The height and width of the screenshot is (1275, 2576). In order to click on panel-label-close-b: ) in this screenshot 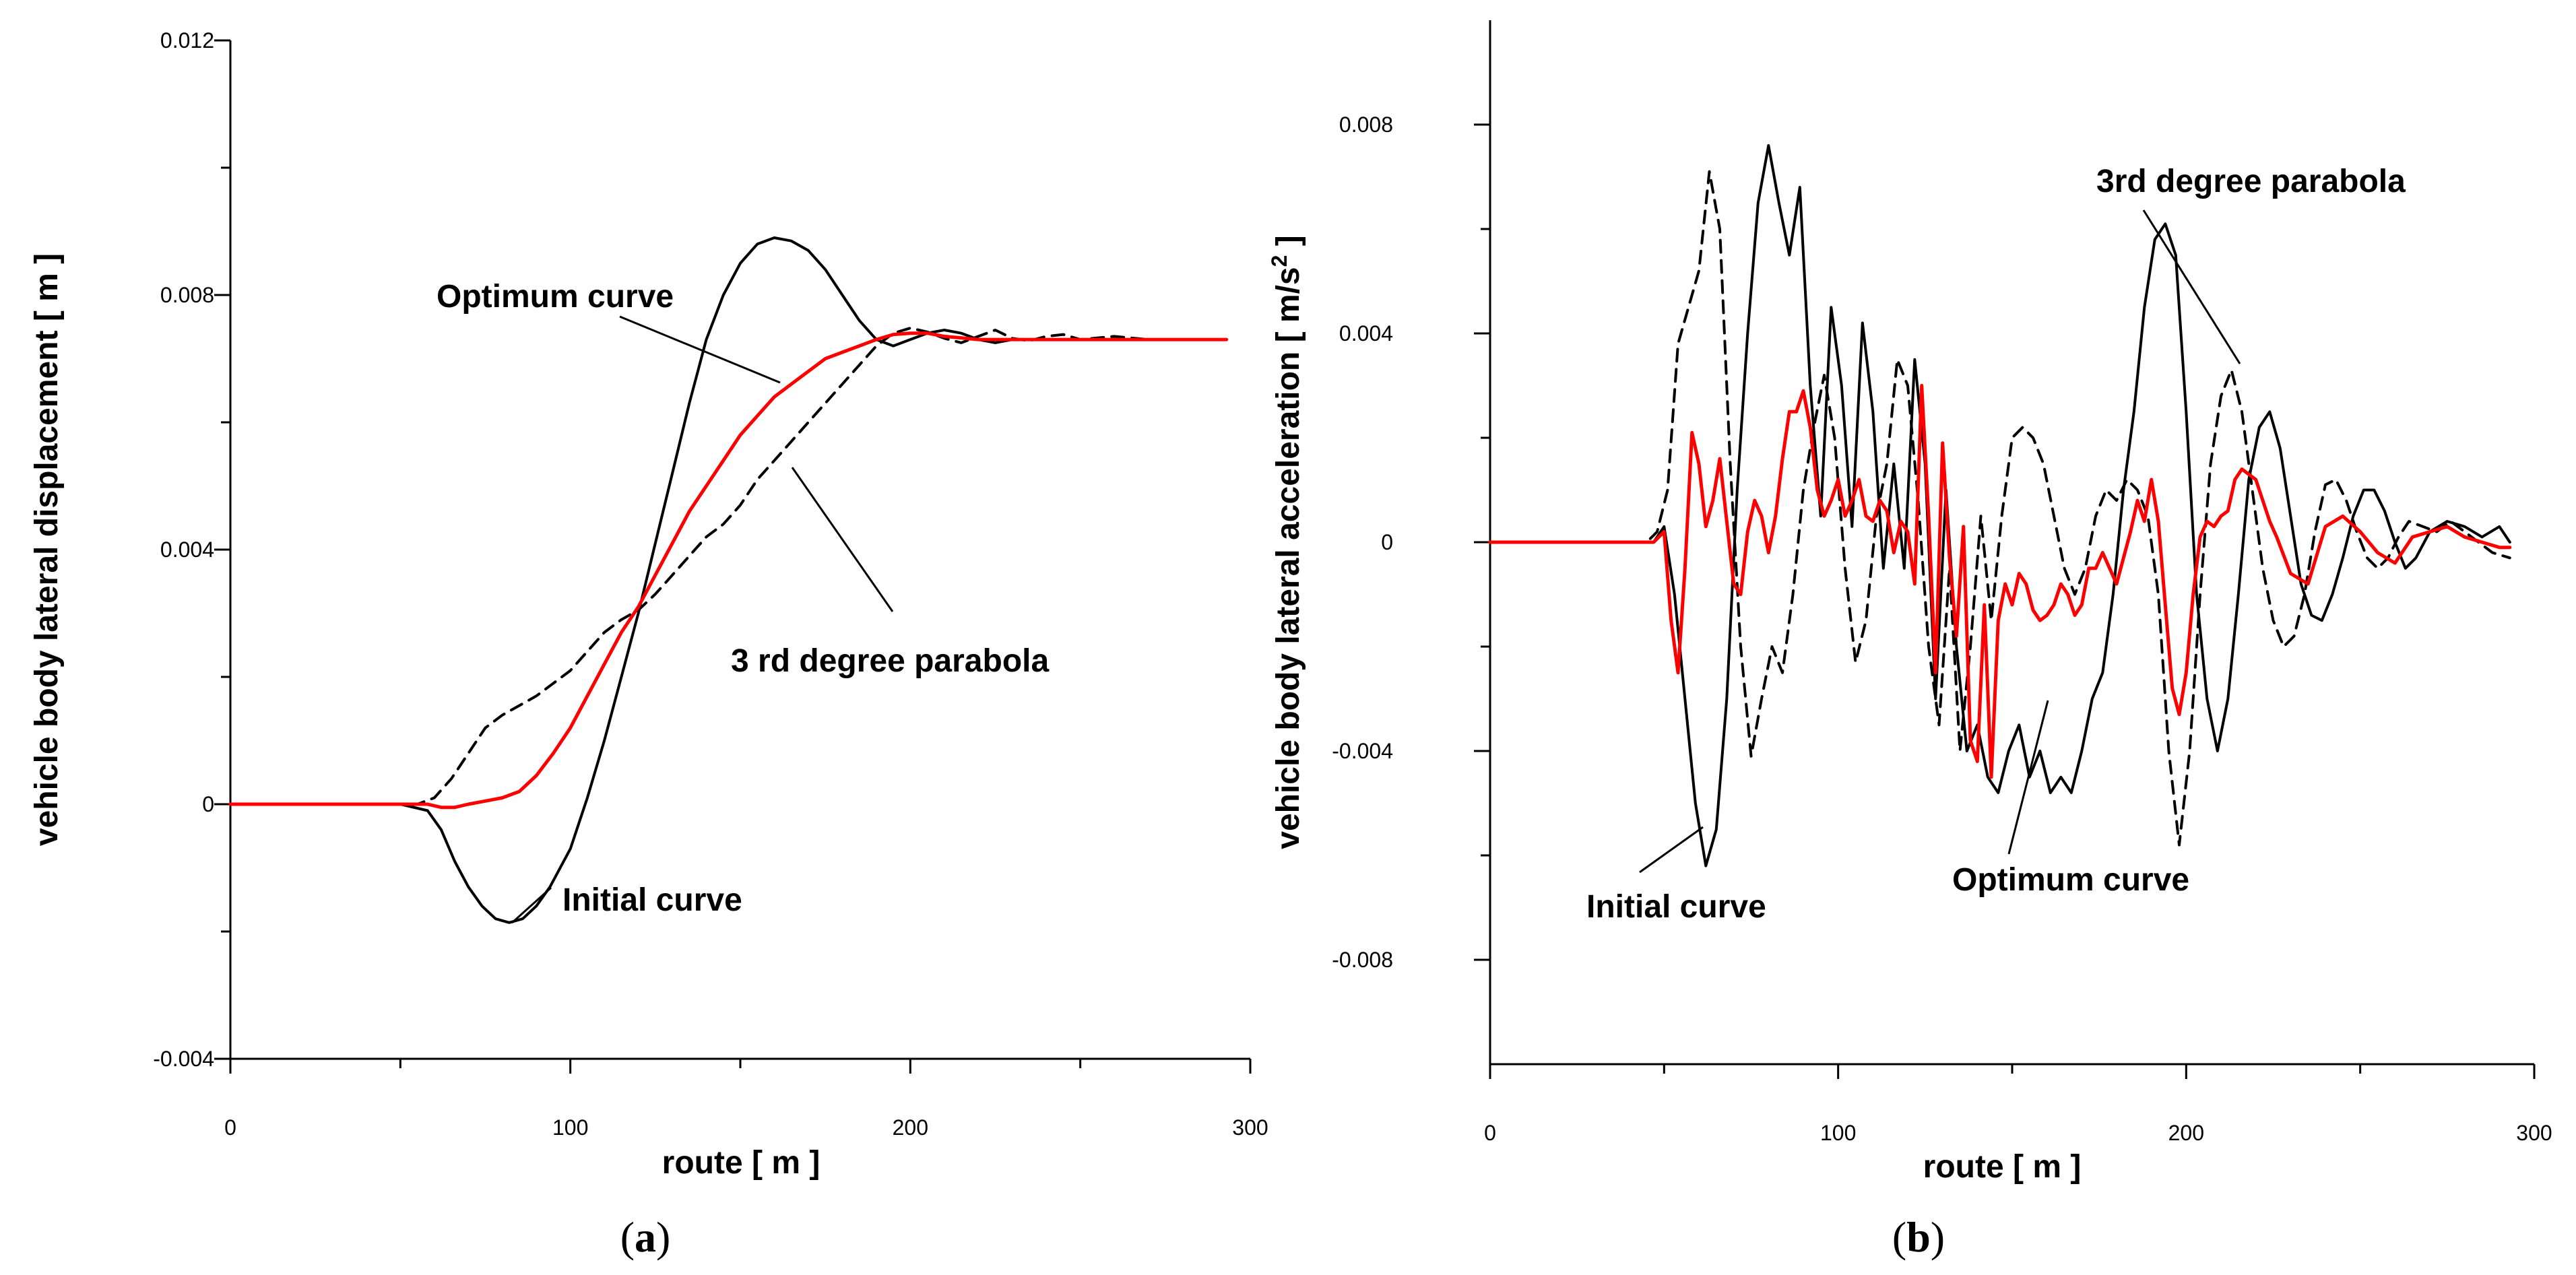, I will do `click(1938, 1237)`.